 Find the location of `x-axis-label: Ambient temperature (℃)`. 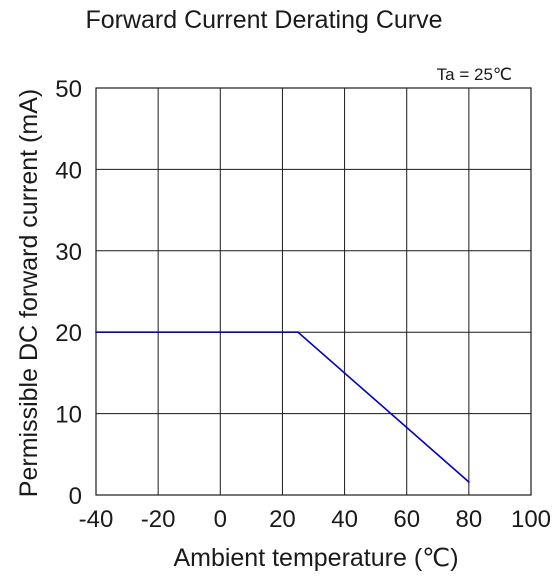

x-axis-label: Ambient temperature (℃) is located at coordinates (315, 558).